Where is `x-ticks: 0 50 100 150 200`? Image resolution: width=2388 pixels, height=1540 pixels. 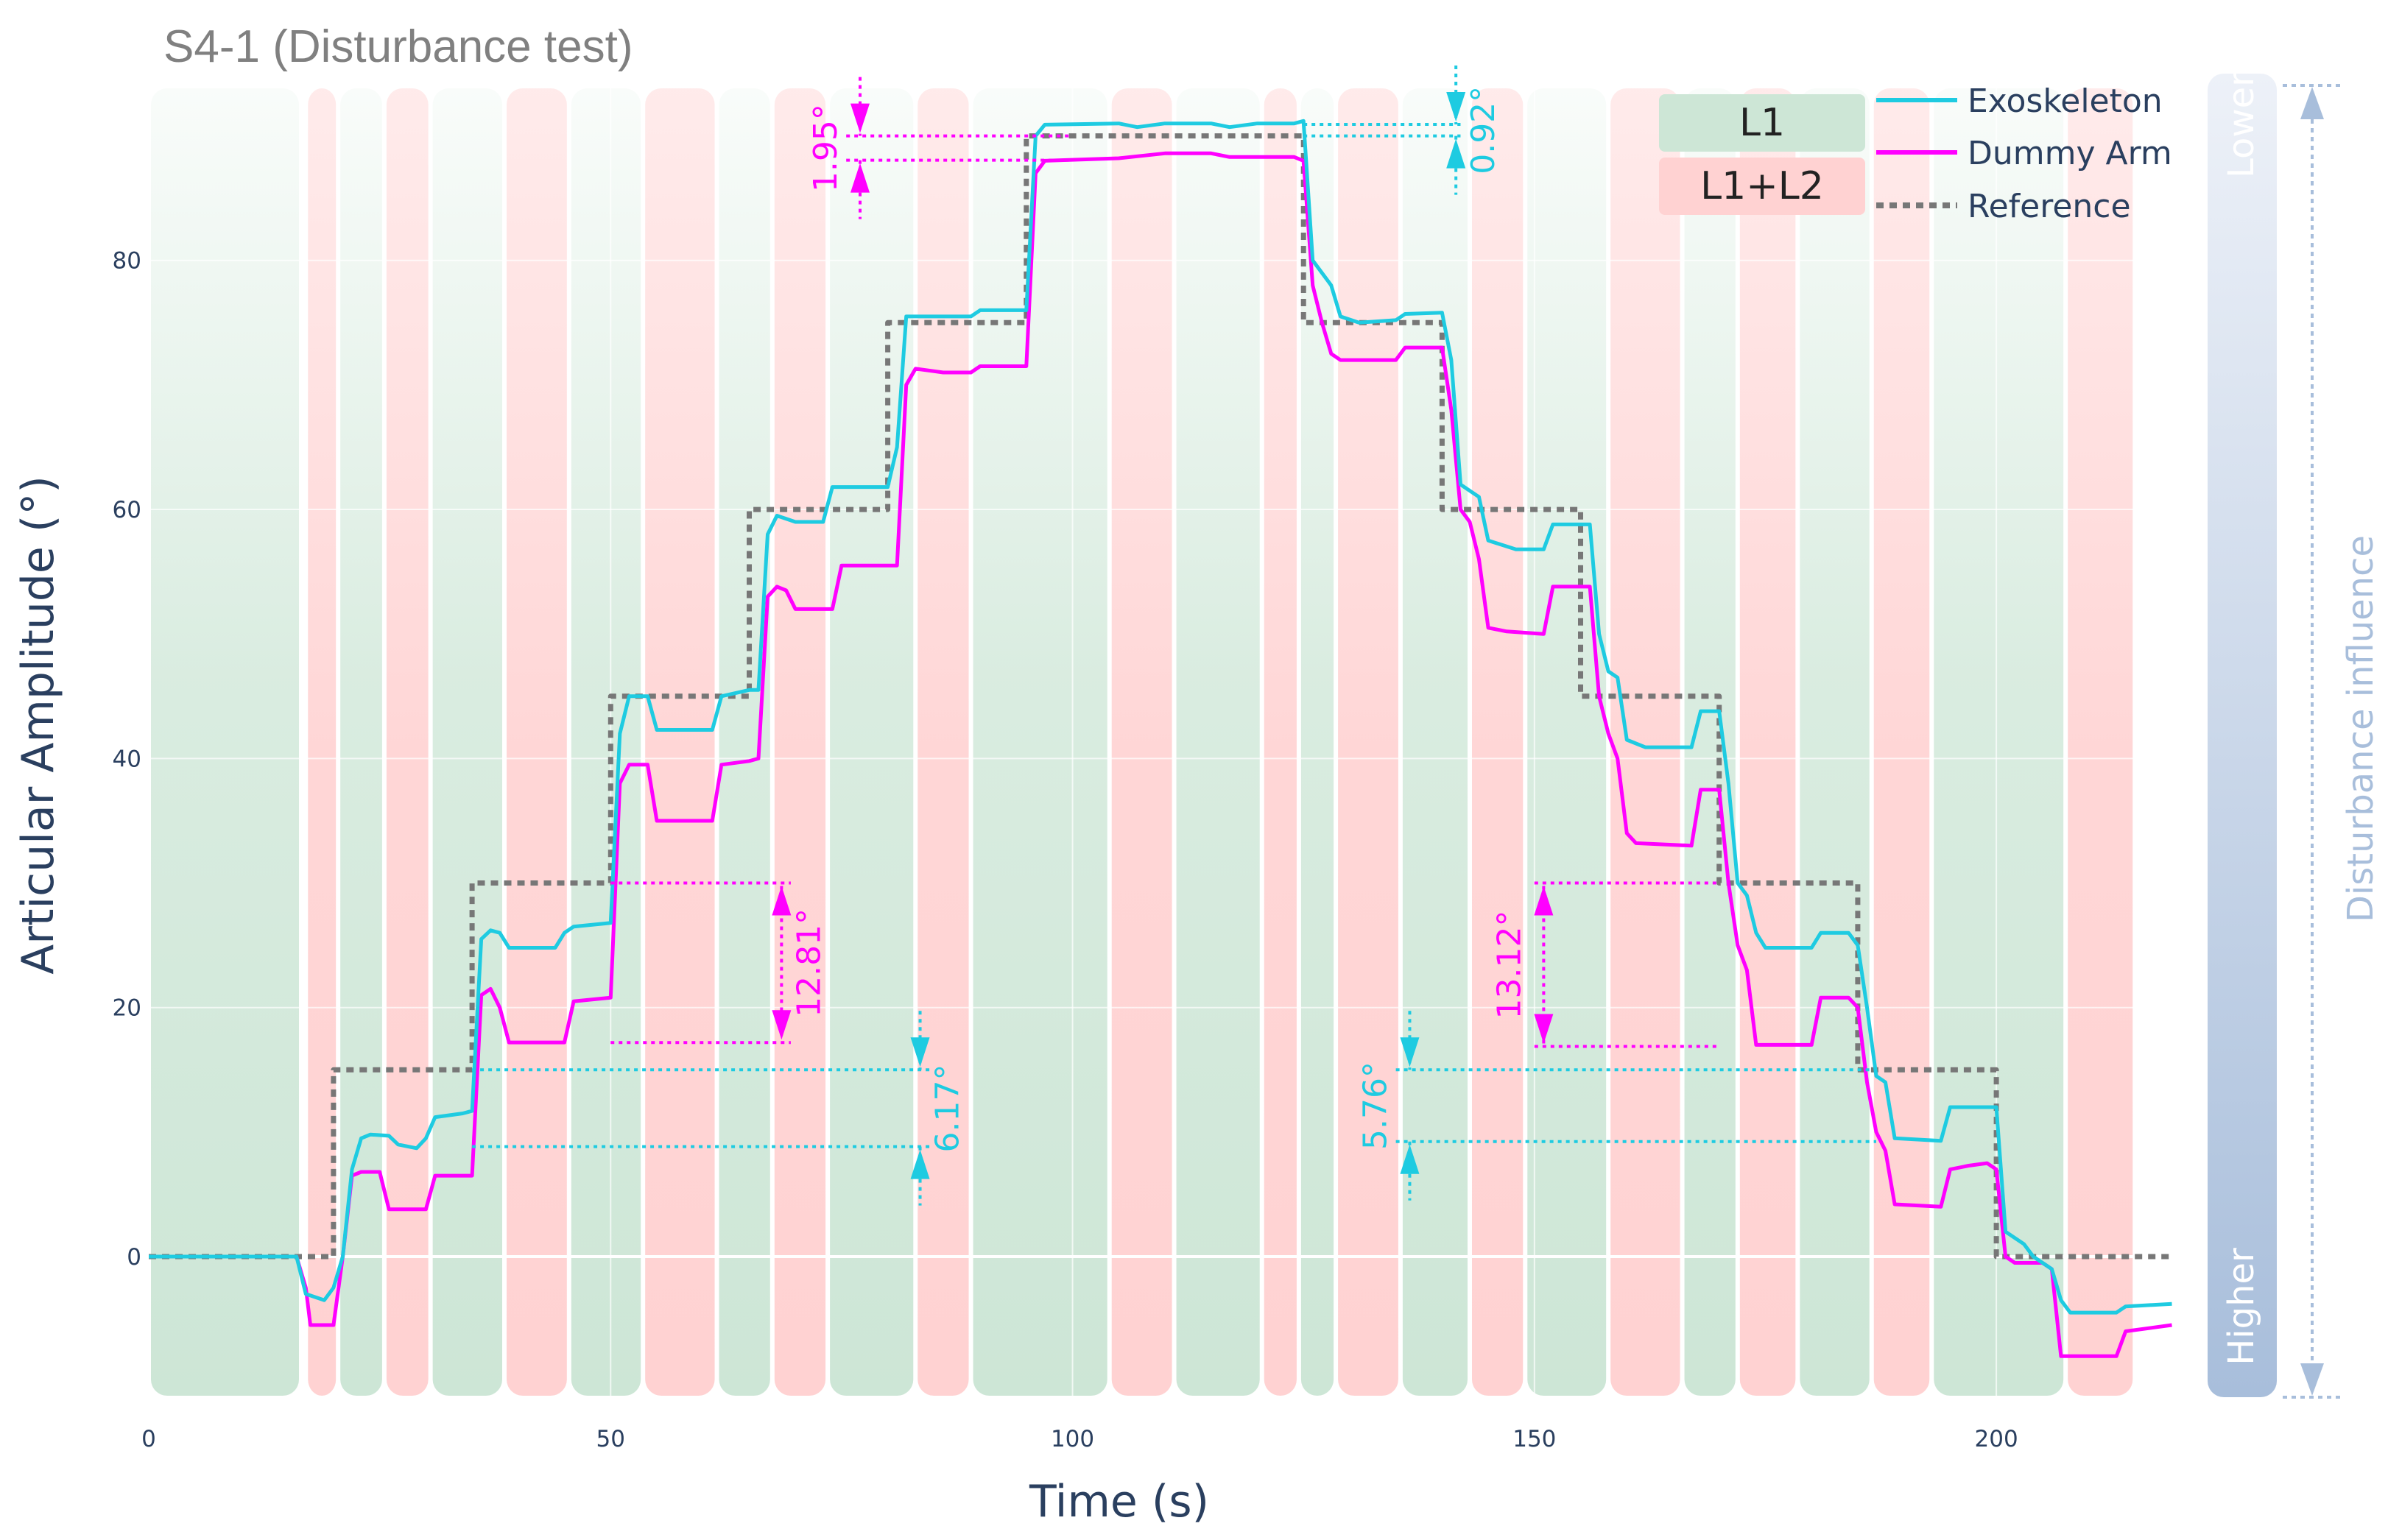 x-ticks: 0 50 100 150 200 is located at coordinates (1079, 1439).